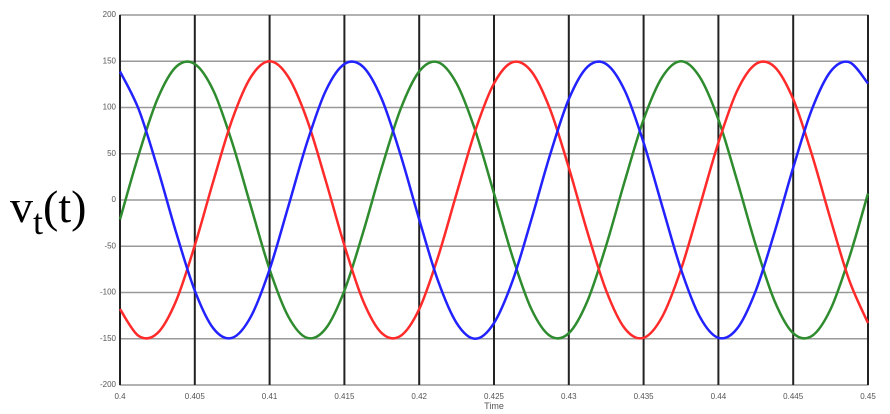 The width and height of the screenshot is (890, 414). What do you see at coordinates (21, 206) in the screenshot?
I see `y-label-main: v` at bounding box center [21, 206].